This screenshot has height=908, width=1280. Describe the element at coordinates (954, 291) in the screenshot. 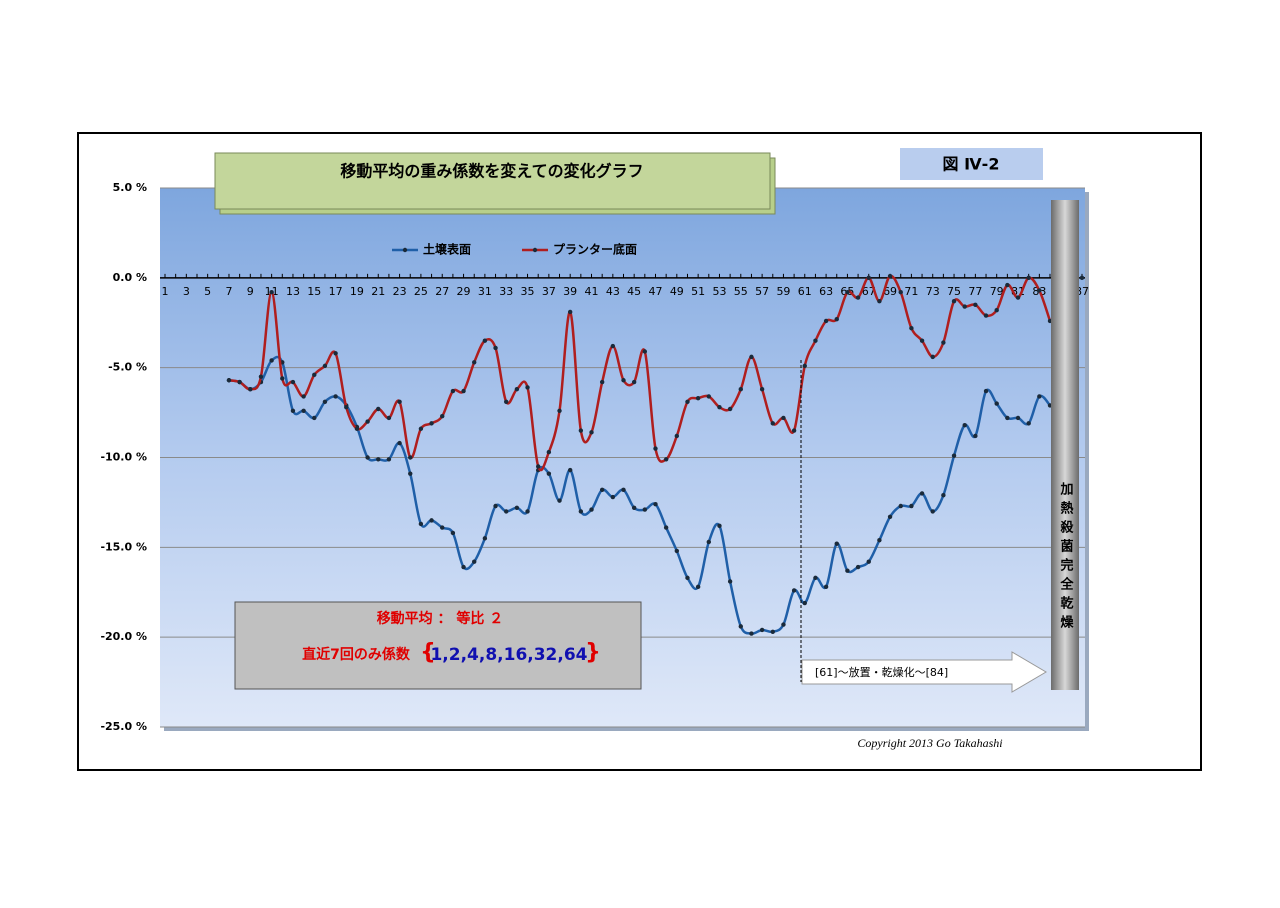

I see `x-tick-label: 75` at that location.